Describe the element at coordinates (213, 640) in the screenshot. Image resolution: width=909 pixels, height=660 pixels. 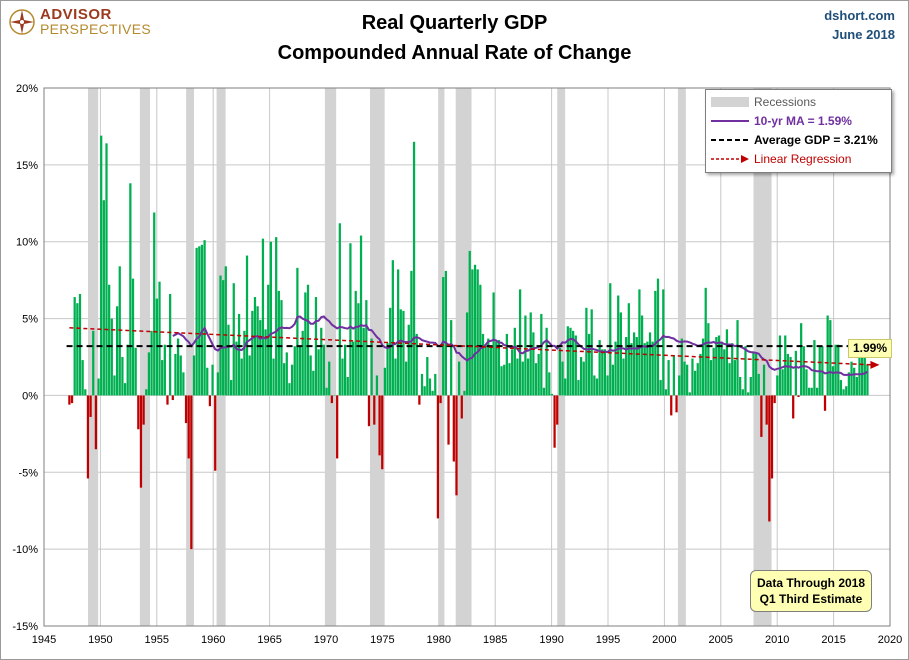
I see `x-tick-label: 1960` at that location.